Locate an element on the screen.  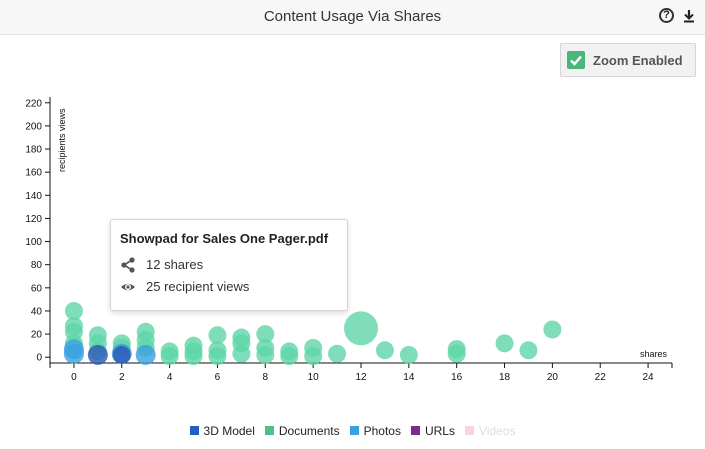
legend-item-documents: Documents is located at coordinates (302, 431).